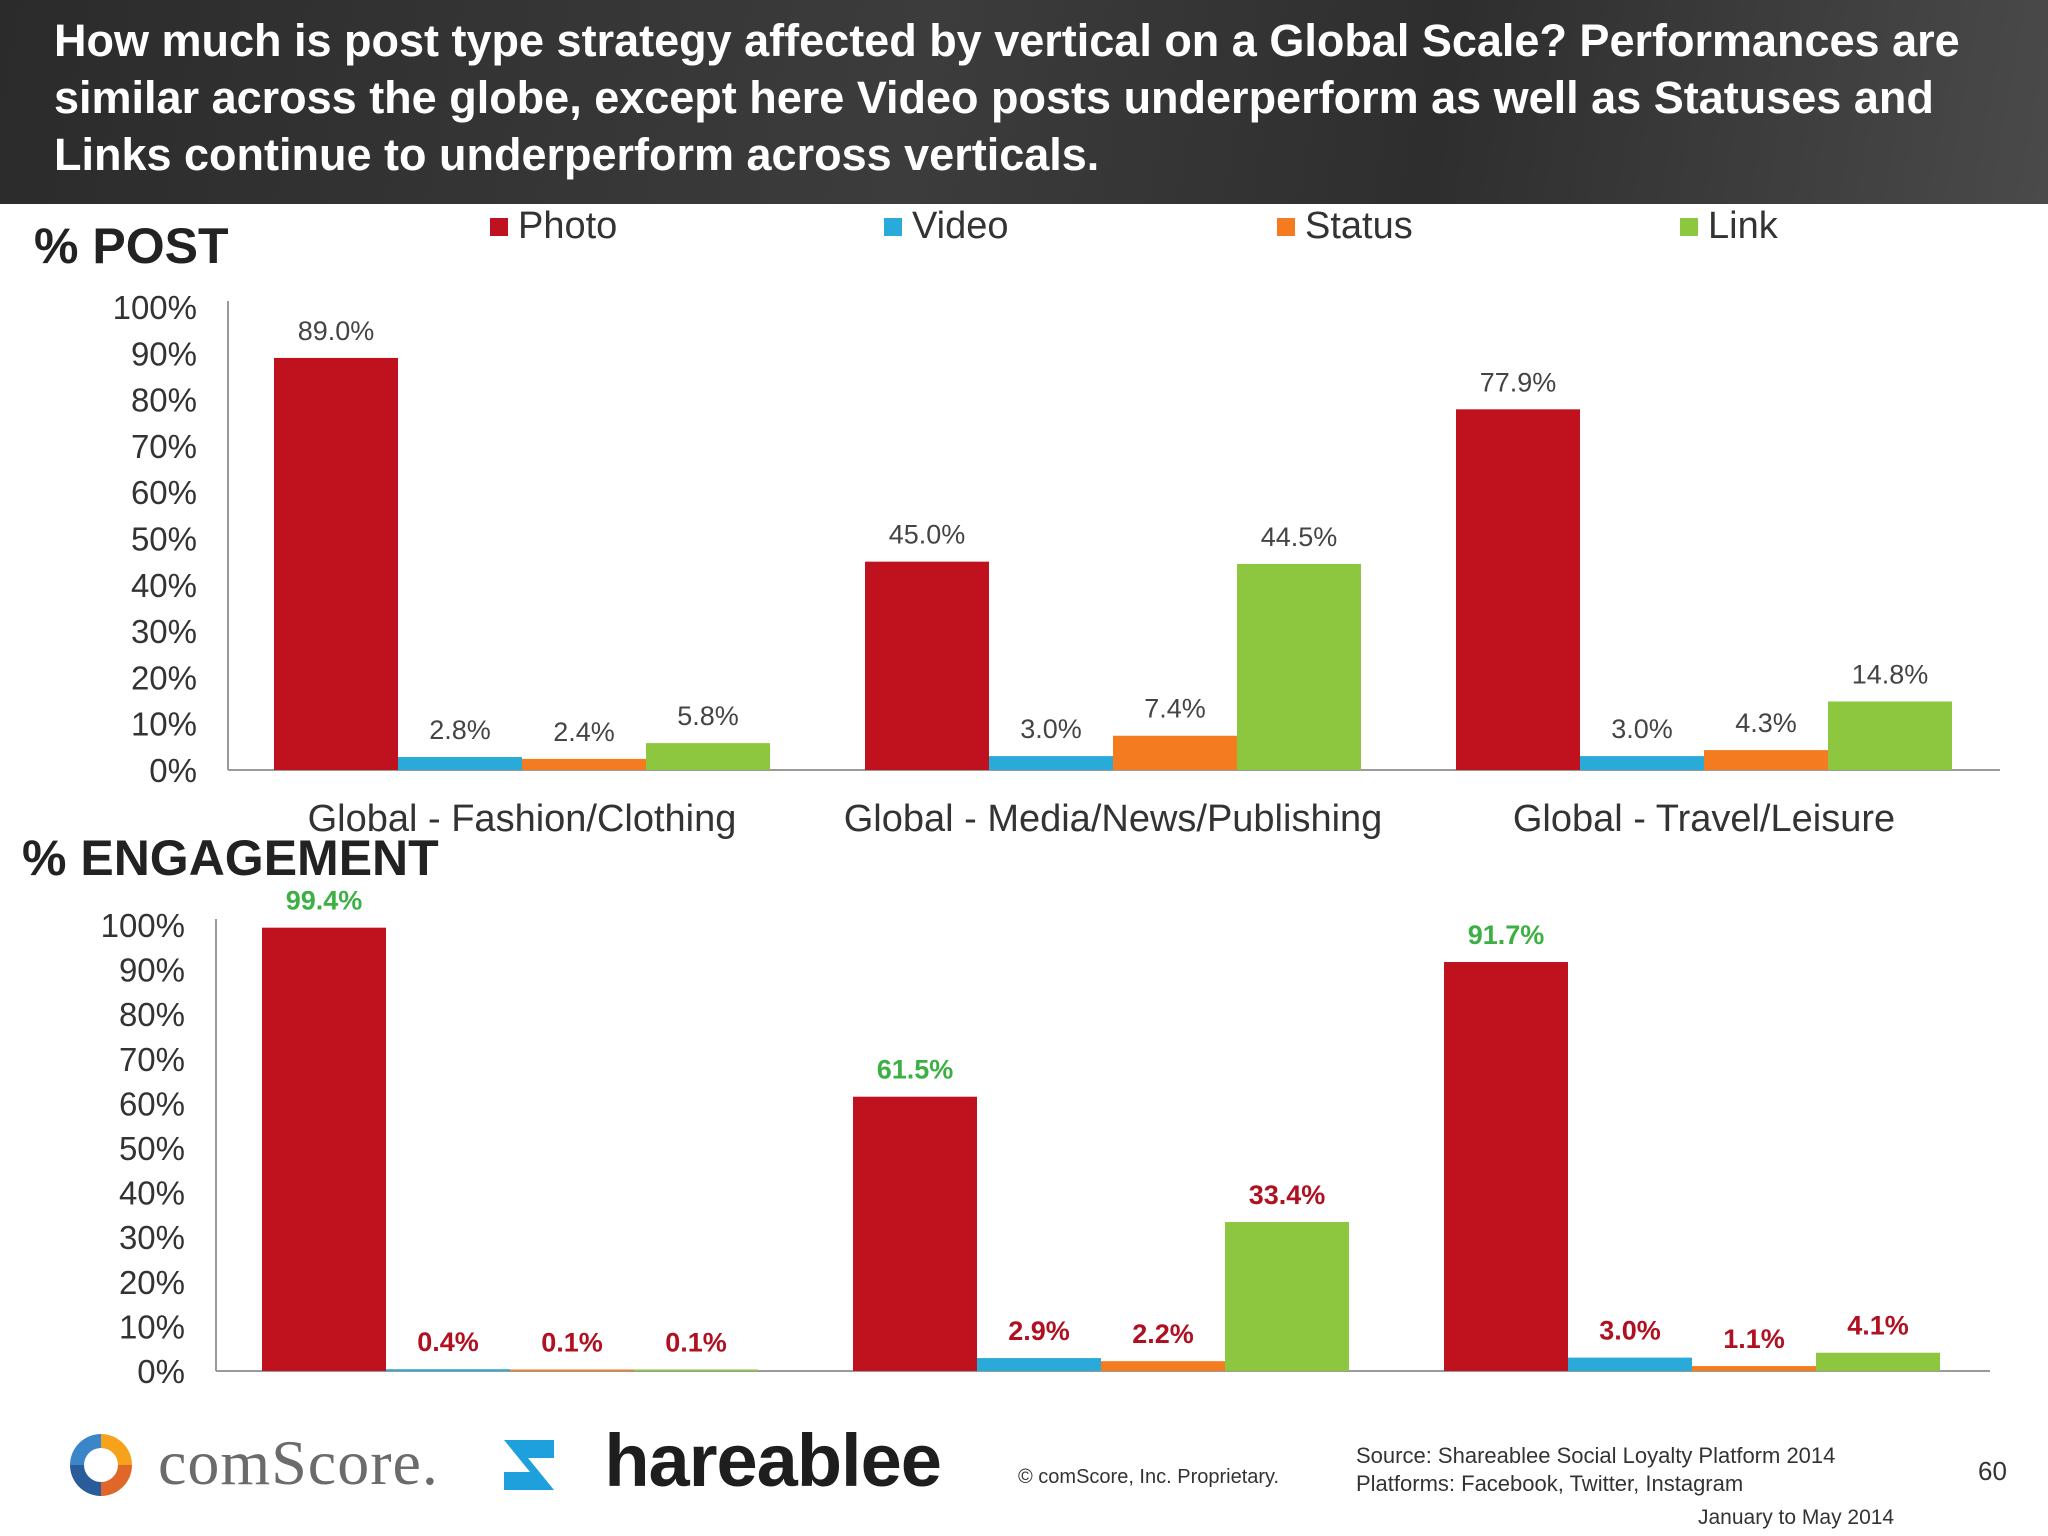 This screenshot has height=1536, width=2048. I want to click on comscore-logo-icon, so click(101, 1465).